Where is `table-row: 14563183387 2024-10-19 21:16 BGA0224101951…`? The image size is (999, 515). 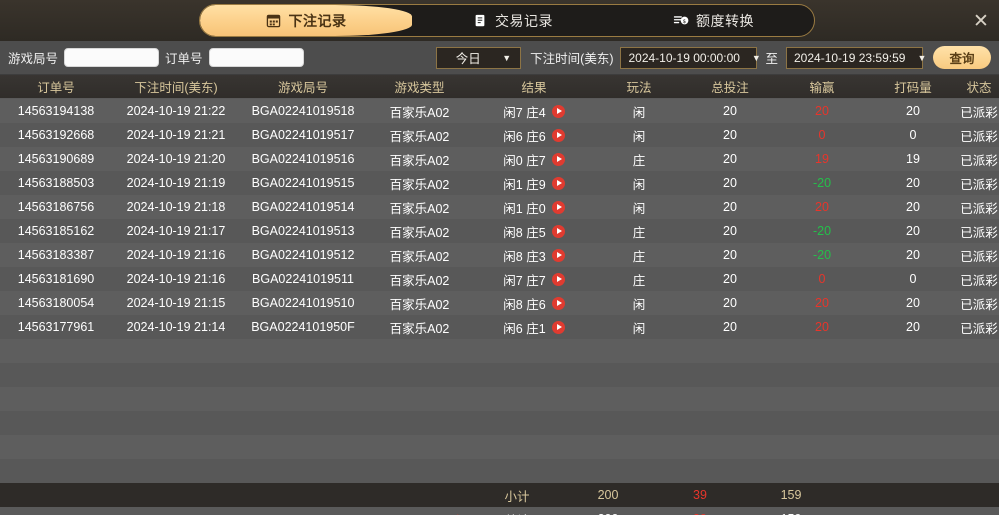 table-row: 14563183387 2024-10-19 21:16 BGA0224101951… is located at coordinates (499, 255).